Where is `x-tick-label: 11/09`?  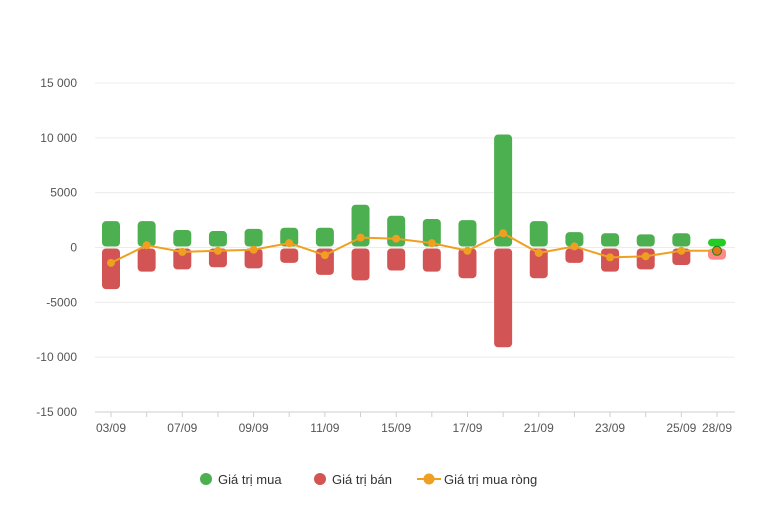
x-tick-label: 11/09 is located at coordinates (324, 428).